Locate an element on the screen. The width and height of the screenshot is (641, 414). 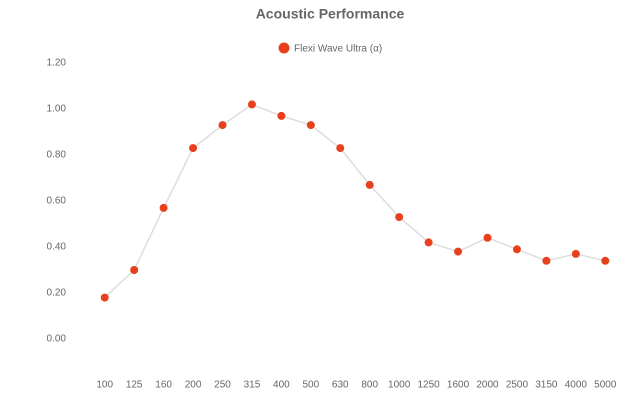
y-tick-label: 1.00 is located at coordinates (57, 109).